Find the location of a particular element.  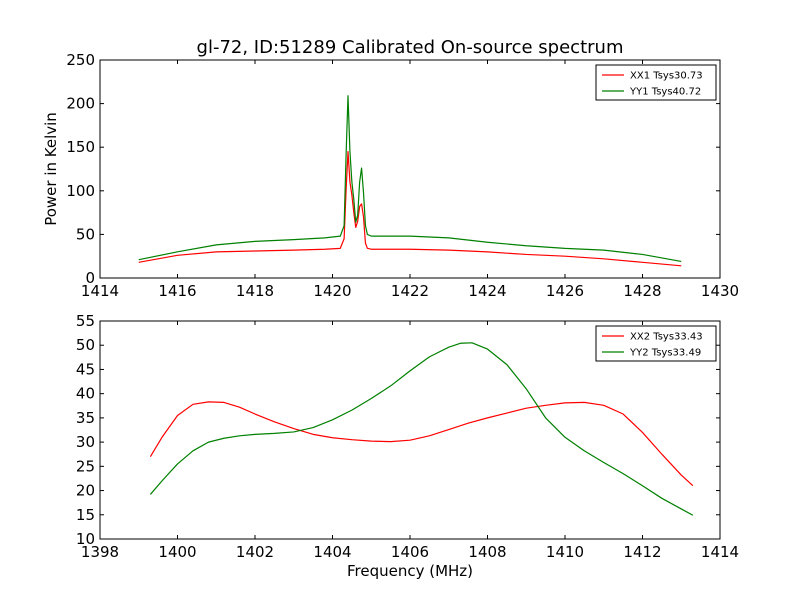

y-tick-label: 150 is located at coordinates (80, 147).